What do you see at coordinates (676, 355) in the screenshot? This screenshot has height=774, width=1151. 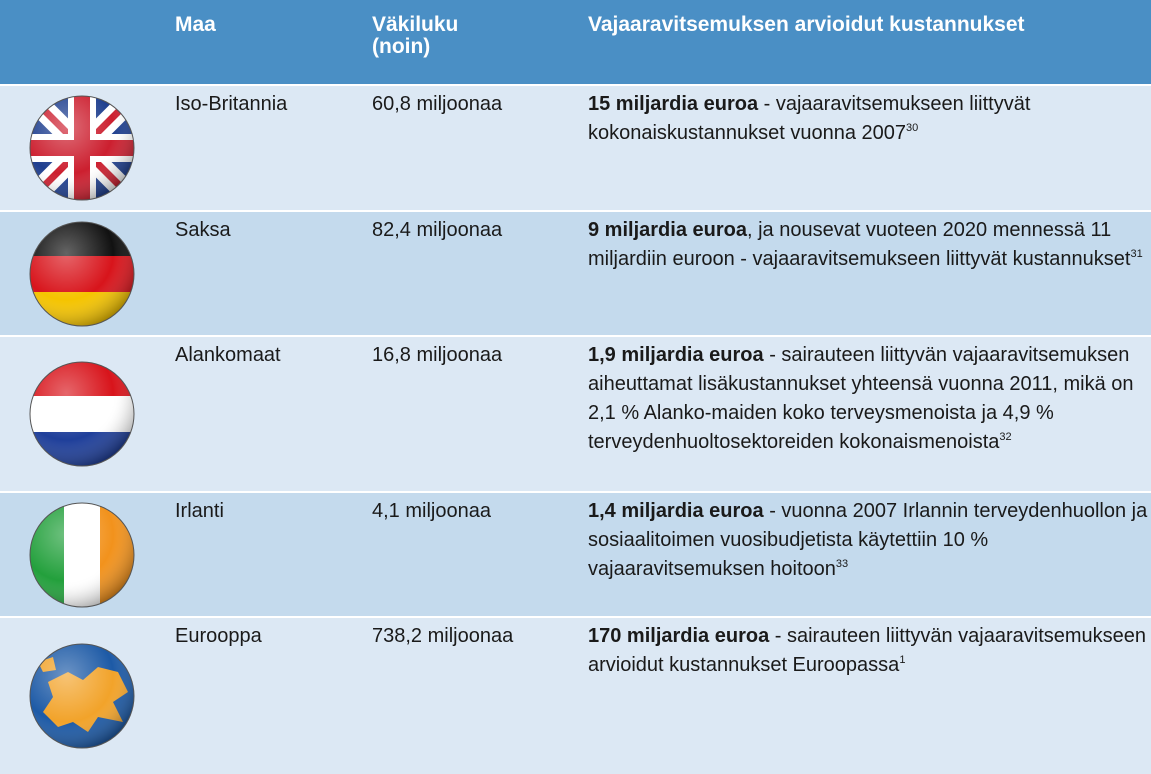 I see `cost-amount: 1,9 miljardia euroa` at bounding box center [676, 355].